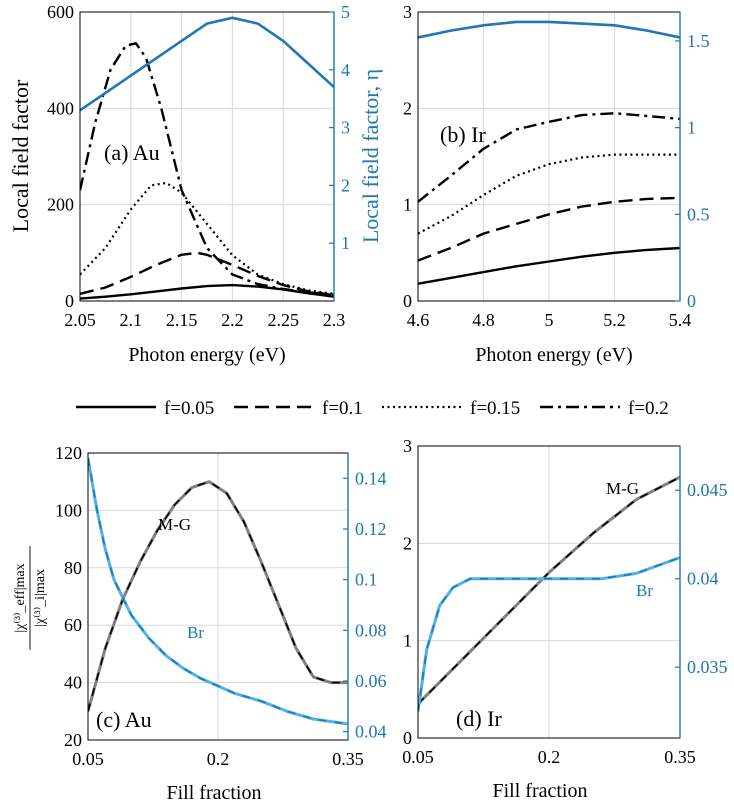 The height and width of the screenshot is (806, 734). What do you see at coordinates (495, 408) in the screenshot?
I see `legend-label: f=0.15` at bounding box center [495, 408].